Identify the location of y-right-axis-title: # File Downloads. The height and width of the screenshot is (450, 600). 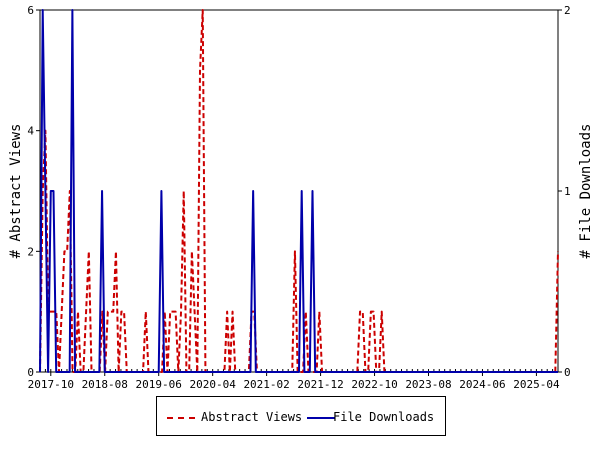
(586, 191).